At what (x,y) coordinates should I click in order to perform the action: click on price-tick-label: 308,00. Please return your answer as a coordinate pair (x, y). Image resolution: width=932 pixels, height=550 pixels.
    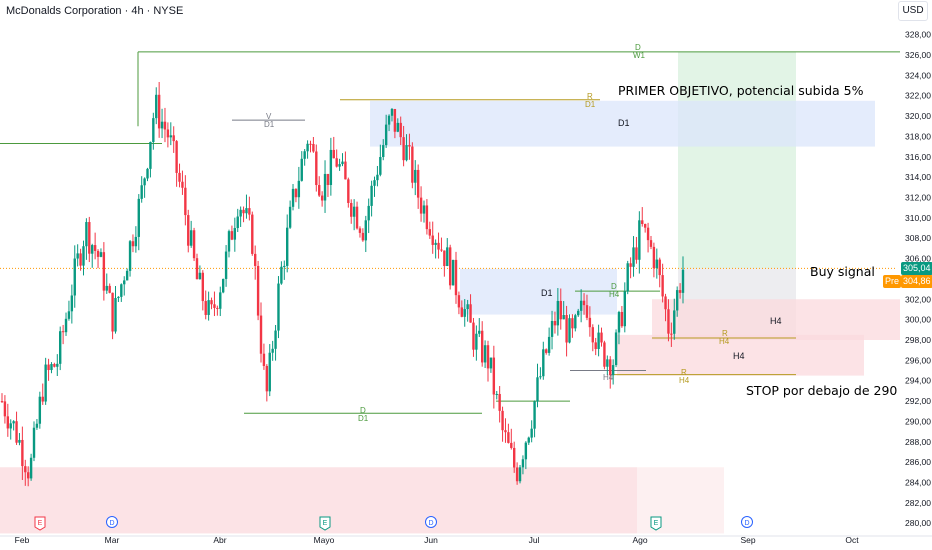
    Looking at the image, I should click on (918, 238).